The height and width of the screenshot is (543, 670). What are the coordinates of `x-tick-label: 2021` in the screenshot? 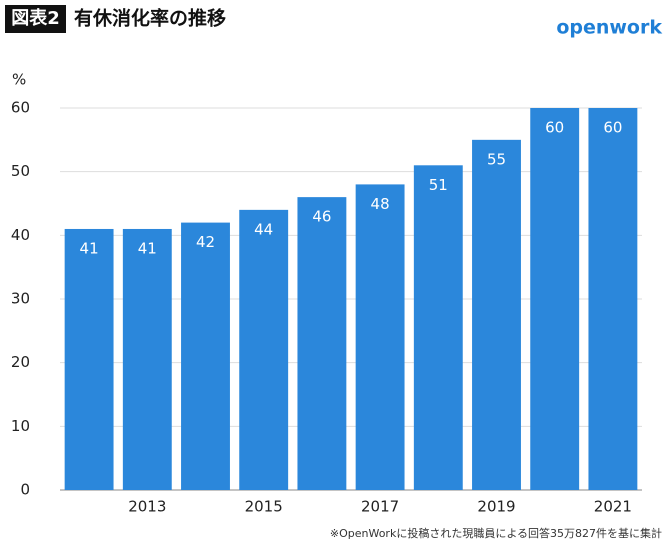 It's located at (613, 507).